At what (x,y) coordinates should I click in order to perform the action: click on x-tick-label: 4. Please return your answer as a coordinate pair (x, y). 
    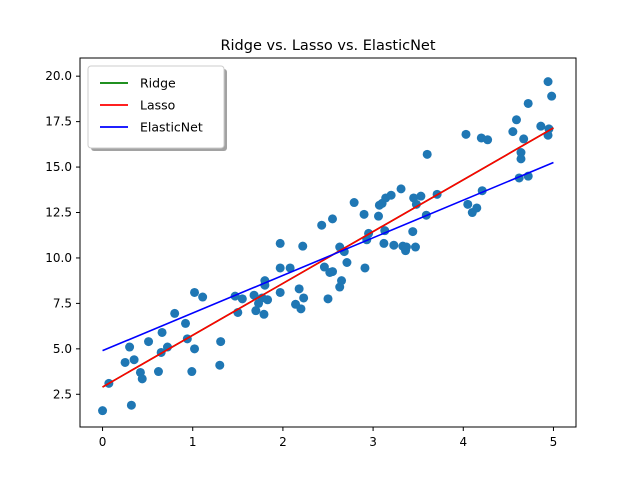
    Looking at the image, I should click on (463, 442).